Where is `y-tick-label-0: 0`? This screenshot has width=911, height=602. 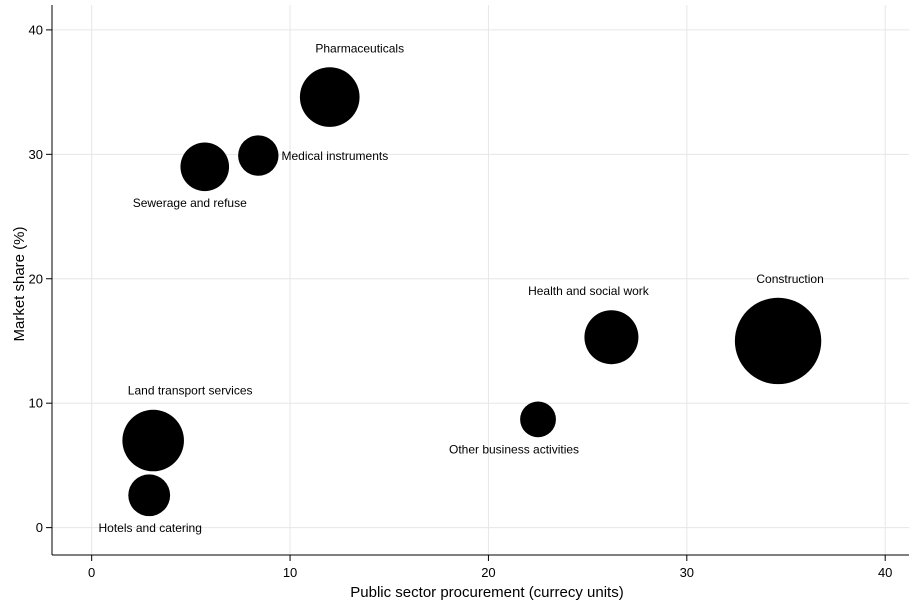 y-tick-label-0: 0 is located at coordinates (39, 527).